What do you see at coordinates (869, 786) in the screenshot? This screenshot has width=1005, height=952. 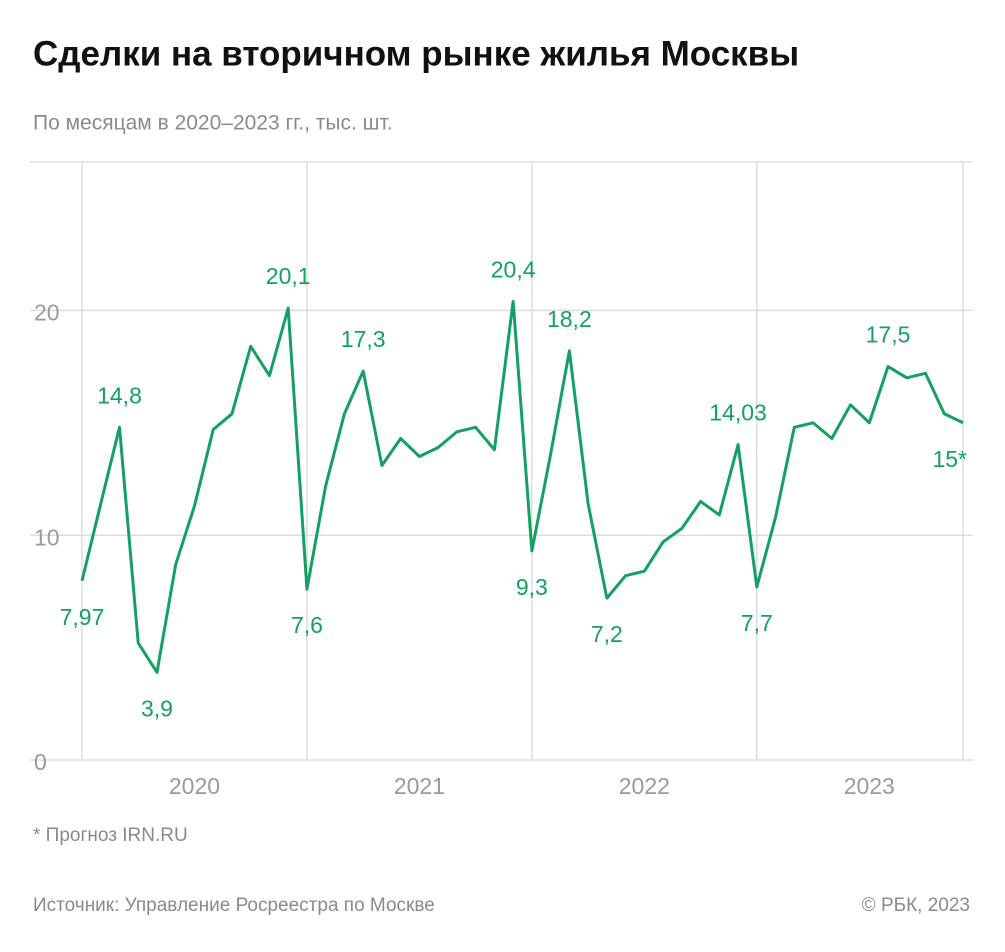 I see `x-tick-label: 2023` at bounding box center [869, 786].